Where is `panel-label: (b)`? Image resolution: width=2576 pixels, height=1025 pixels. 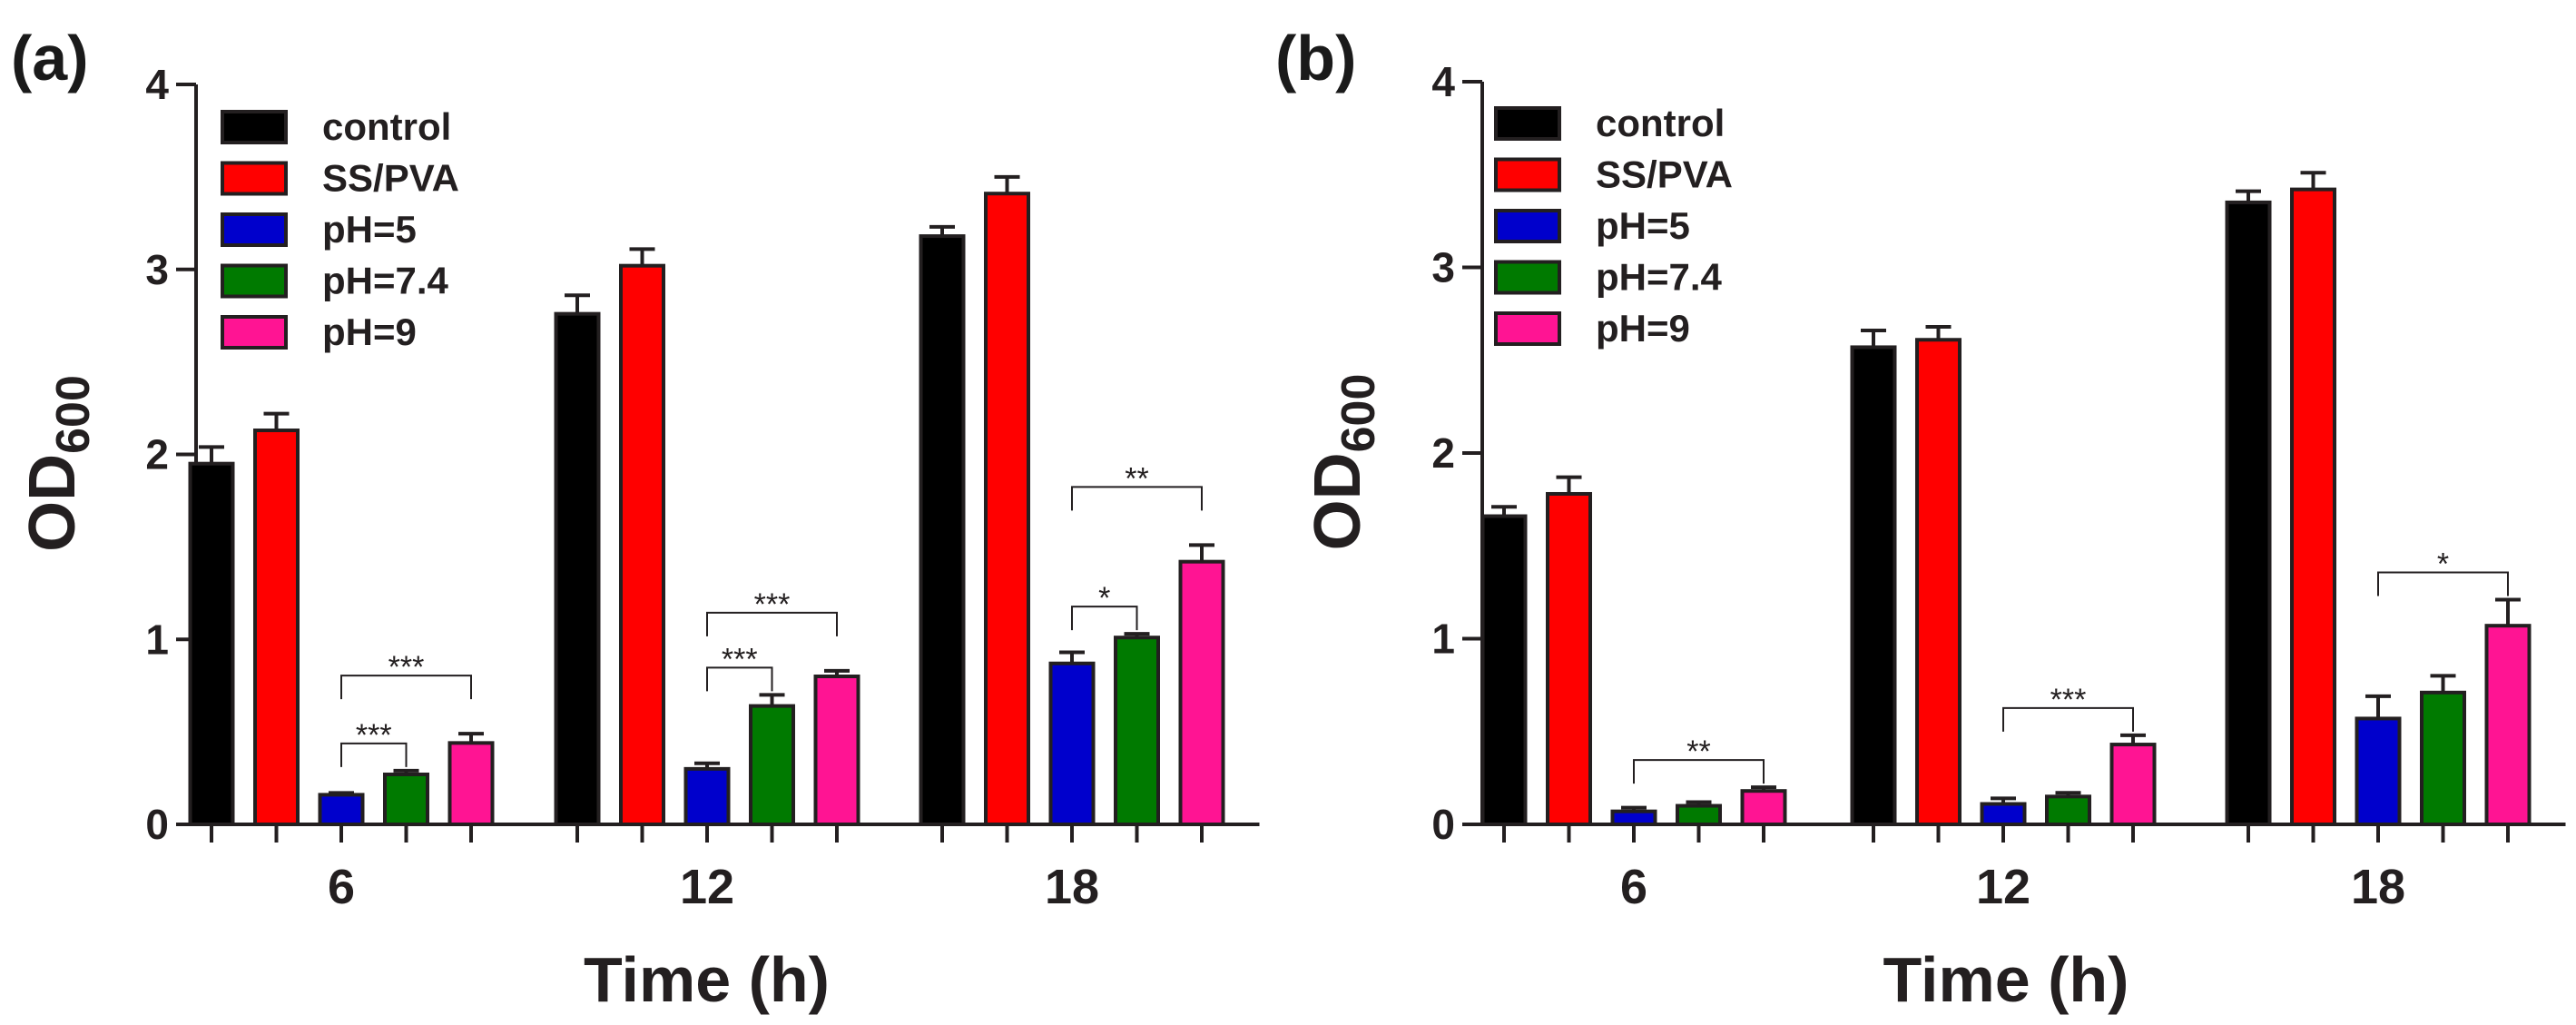 panel-label: (b) is located at coordinates (1315, 58).